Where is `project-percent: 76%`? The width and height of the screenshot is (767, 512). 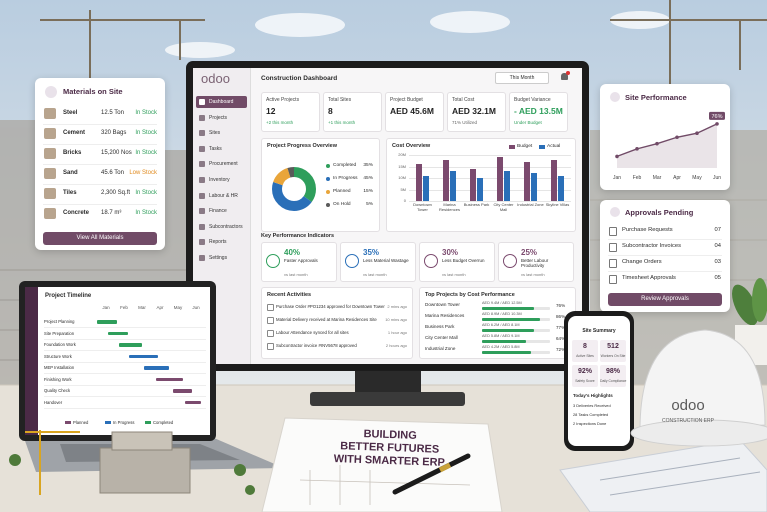 project-percent: 76% is located at coordinates (561, 305).